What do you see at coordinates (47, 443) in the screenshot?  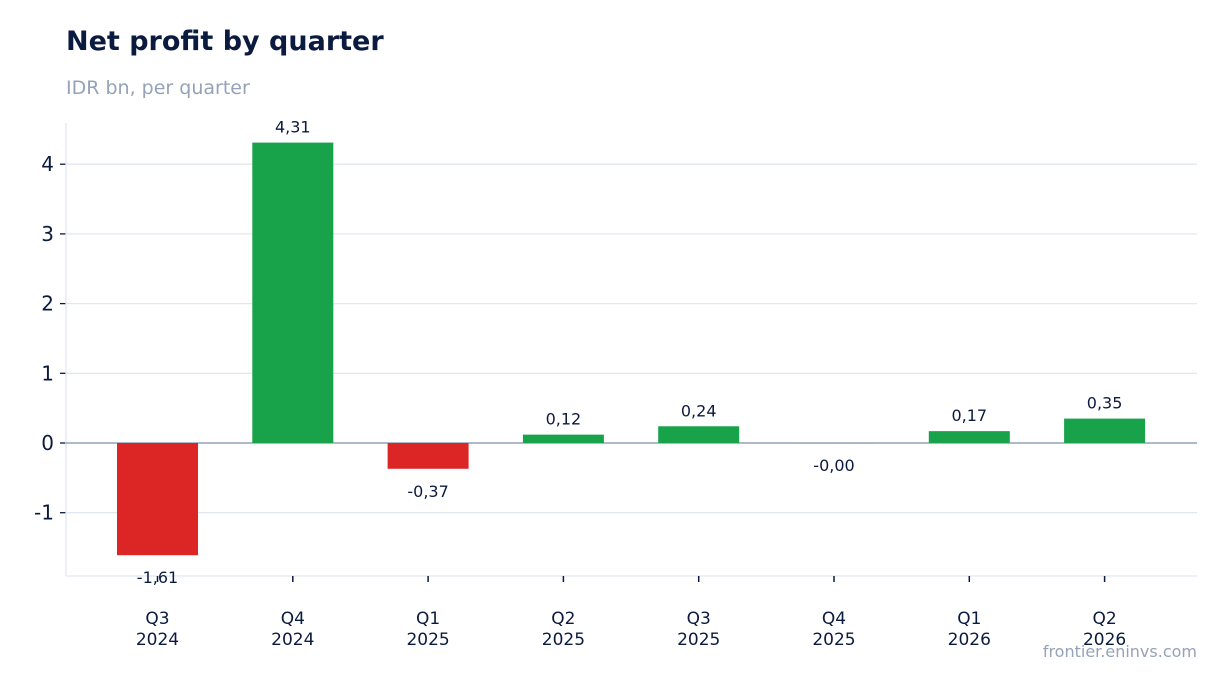 I see `y-tick-label: 0` at bounding box center [47, 443].